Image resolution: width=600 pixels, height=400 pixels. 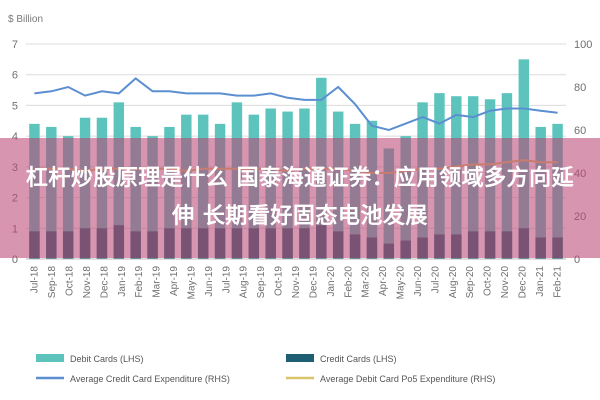 I want to click on x-tick-label: Jan-20, so click(x=331, y=281).